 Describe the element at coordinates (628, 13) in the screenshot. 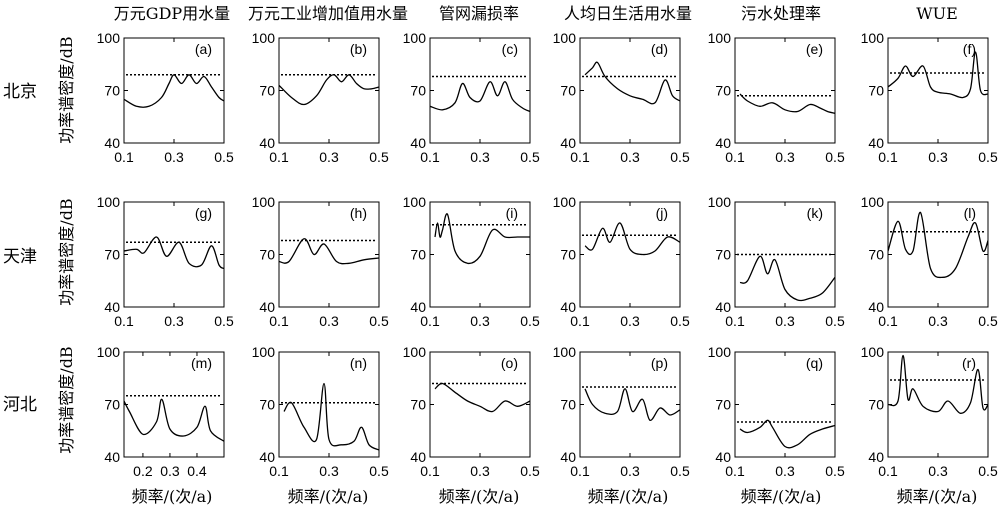

I see `column-title-4: 人均日生活用水量` at that location.